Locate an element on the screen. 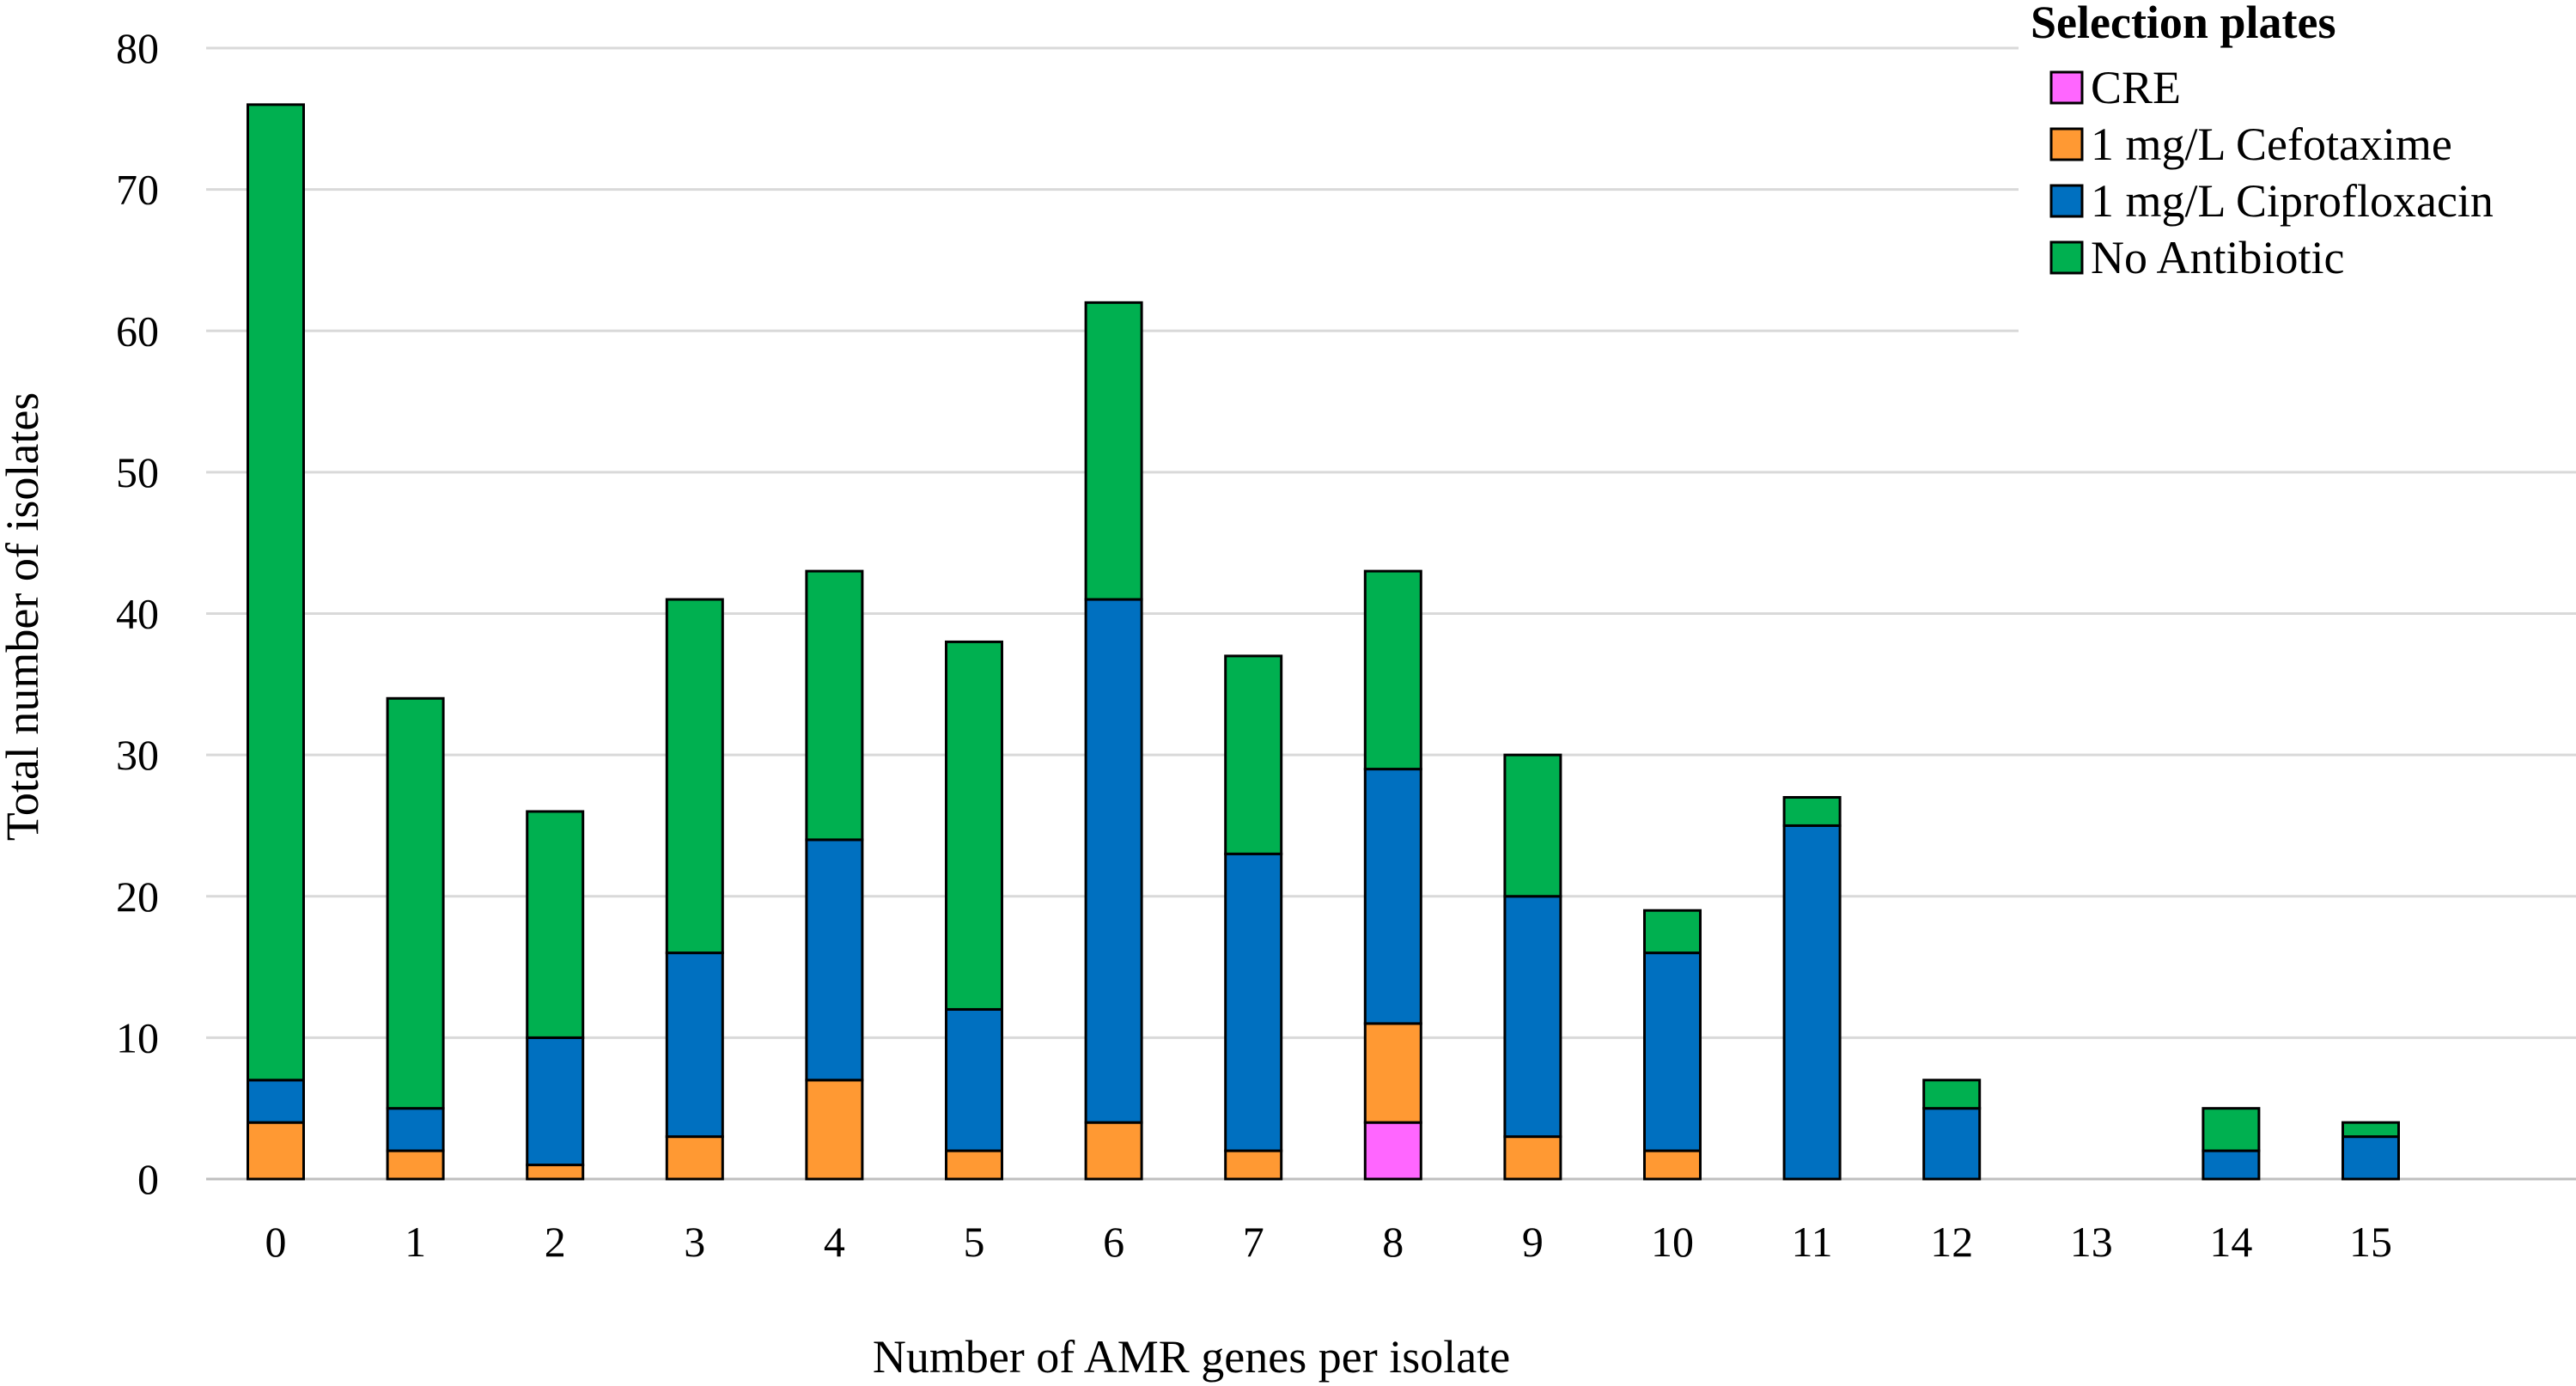 This screenshot has width=2576, height=1386. x-tick-label: 13 is located at coordinates (2091, 1242).